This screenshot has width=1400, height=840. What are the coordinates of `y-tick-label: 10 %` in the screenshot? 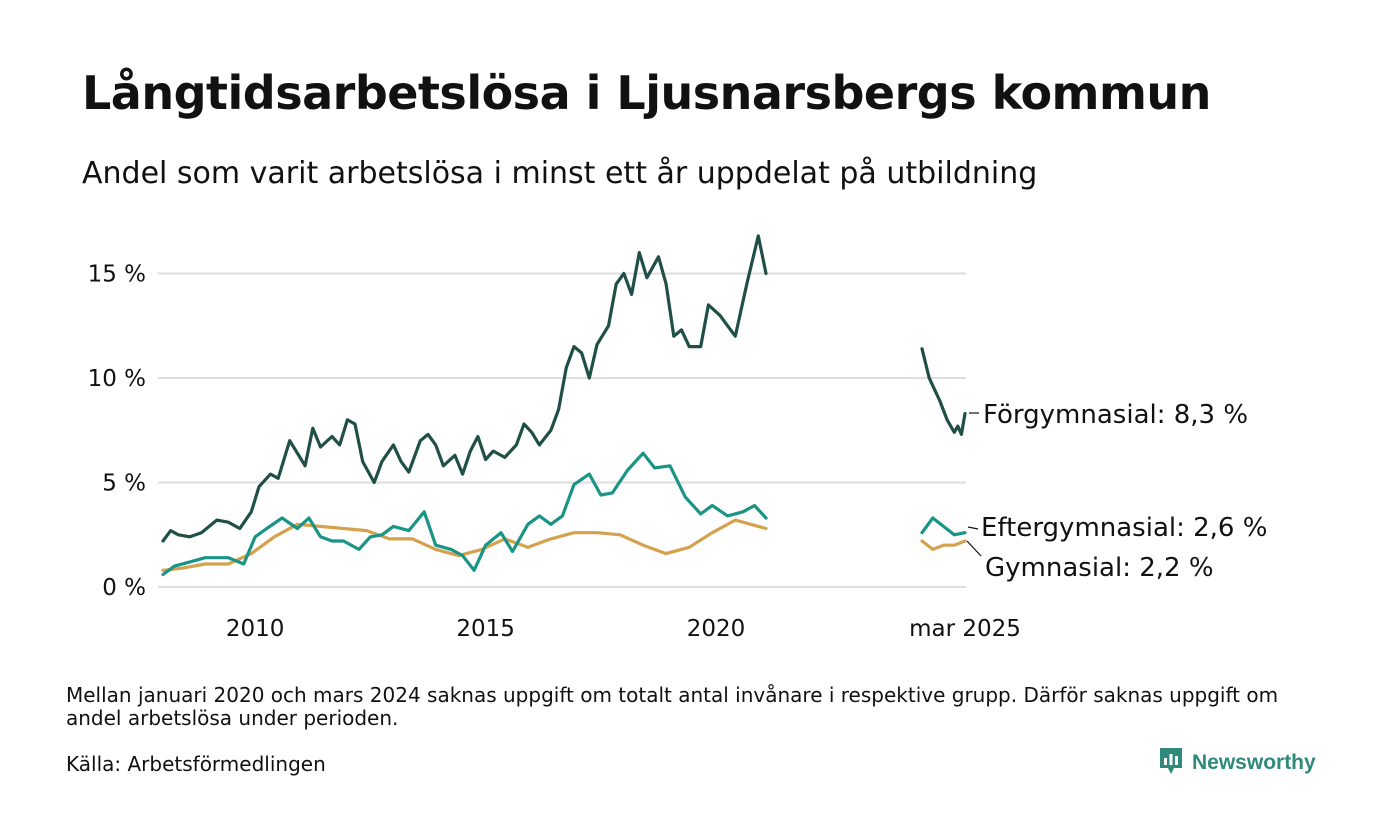 It's located at (117, 379).